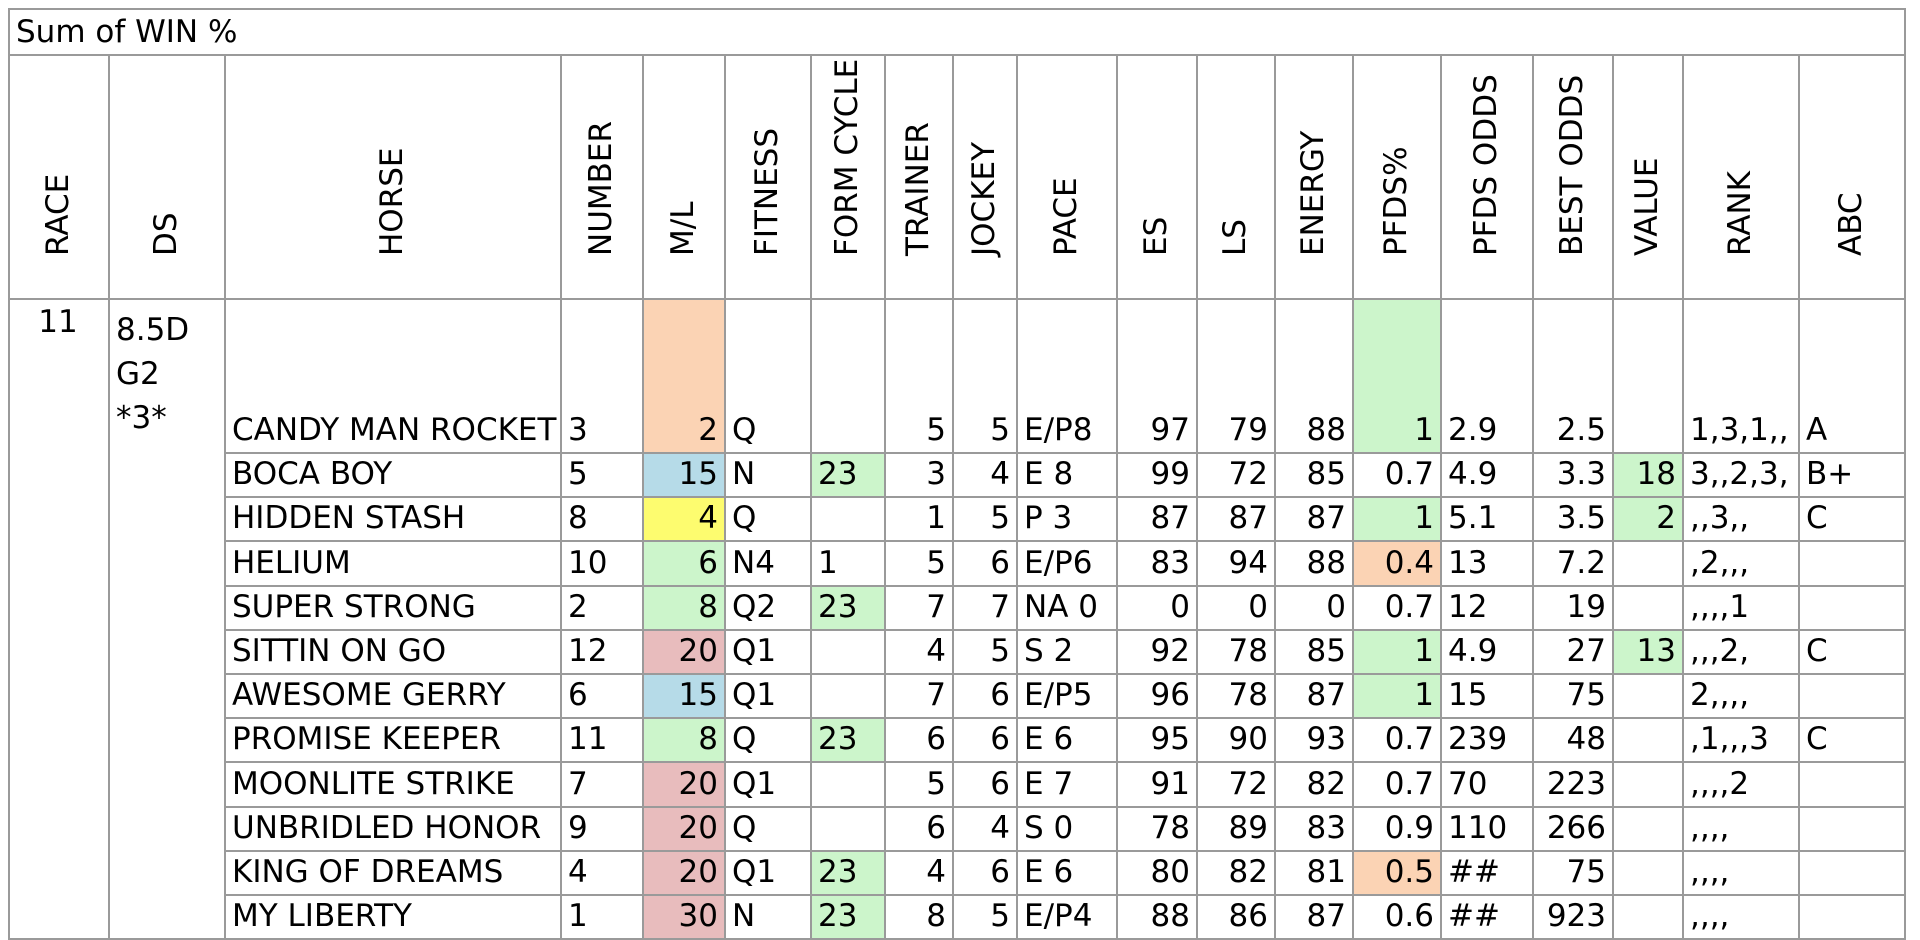 Image resolution: width=1920 pixels, height=940 pixels. What do you see at coordinates (153, 330) in the screenshot?
I see `ds-line: 8.5D` at bounding box center [153, 330].